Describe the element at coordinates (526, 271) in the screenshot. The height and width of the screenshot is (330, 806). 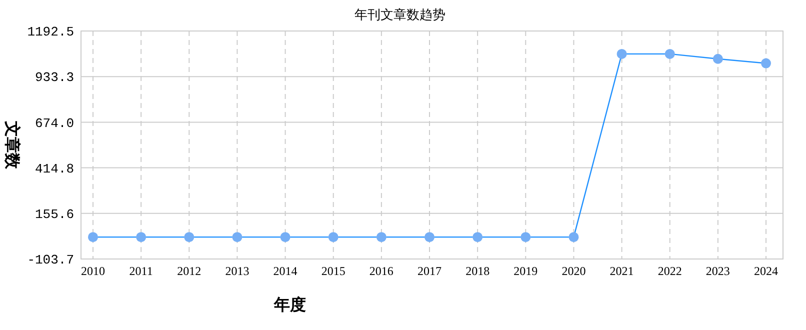
I see `x-tick-label: 2019` at that location.